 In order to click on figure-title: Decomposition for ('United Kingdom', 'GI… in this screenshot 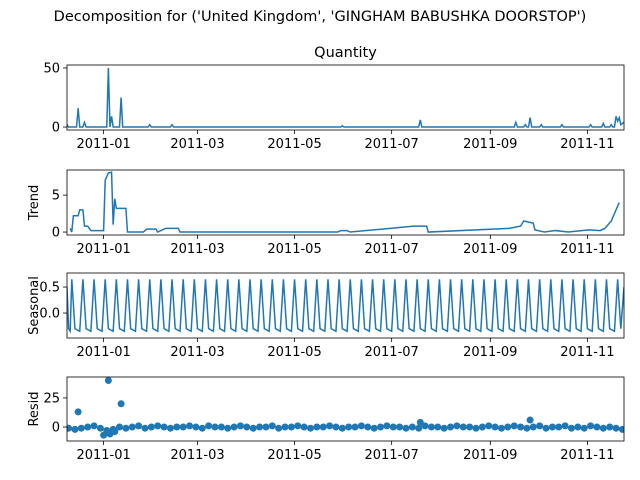, I will do `click(320, 17)`.